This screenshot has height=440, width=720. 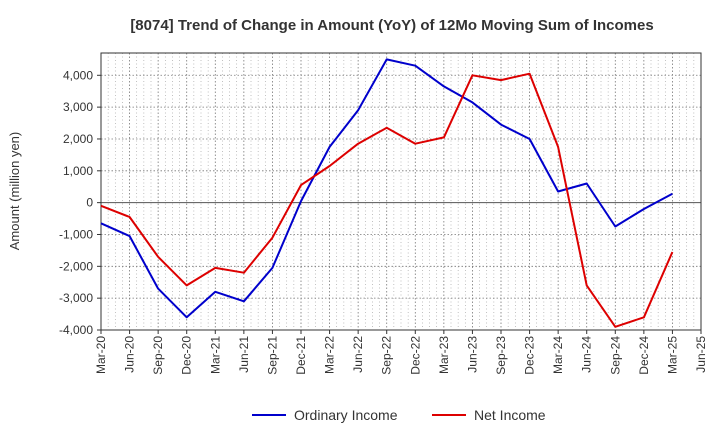 I want to click on x-tick-label: Jun-24, so click(x=587, y=354).